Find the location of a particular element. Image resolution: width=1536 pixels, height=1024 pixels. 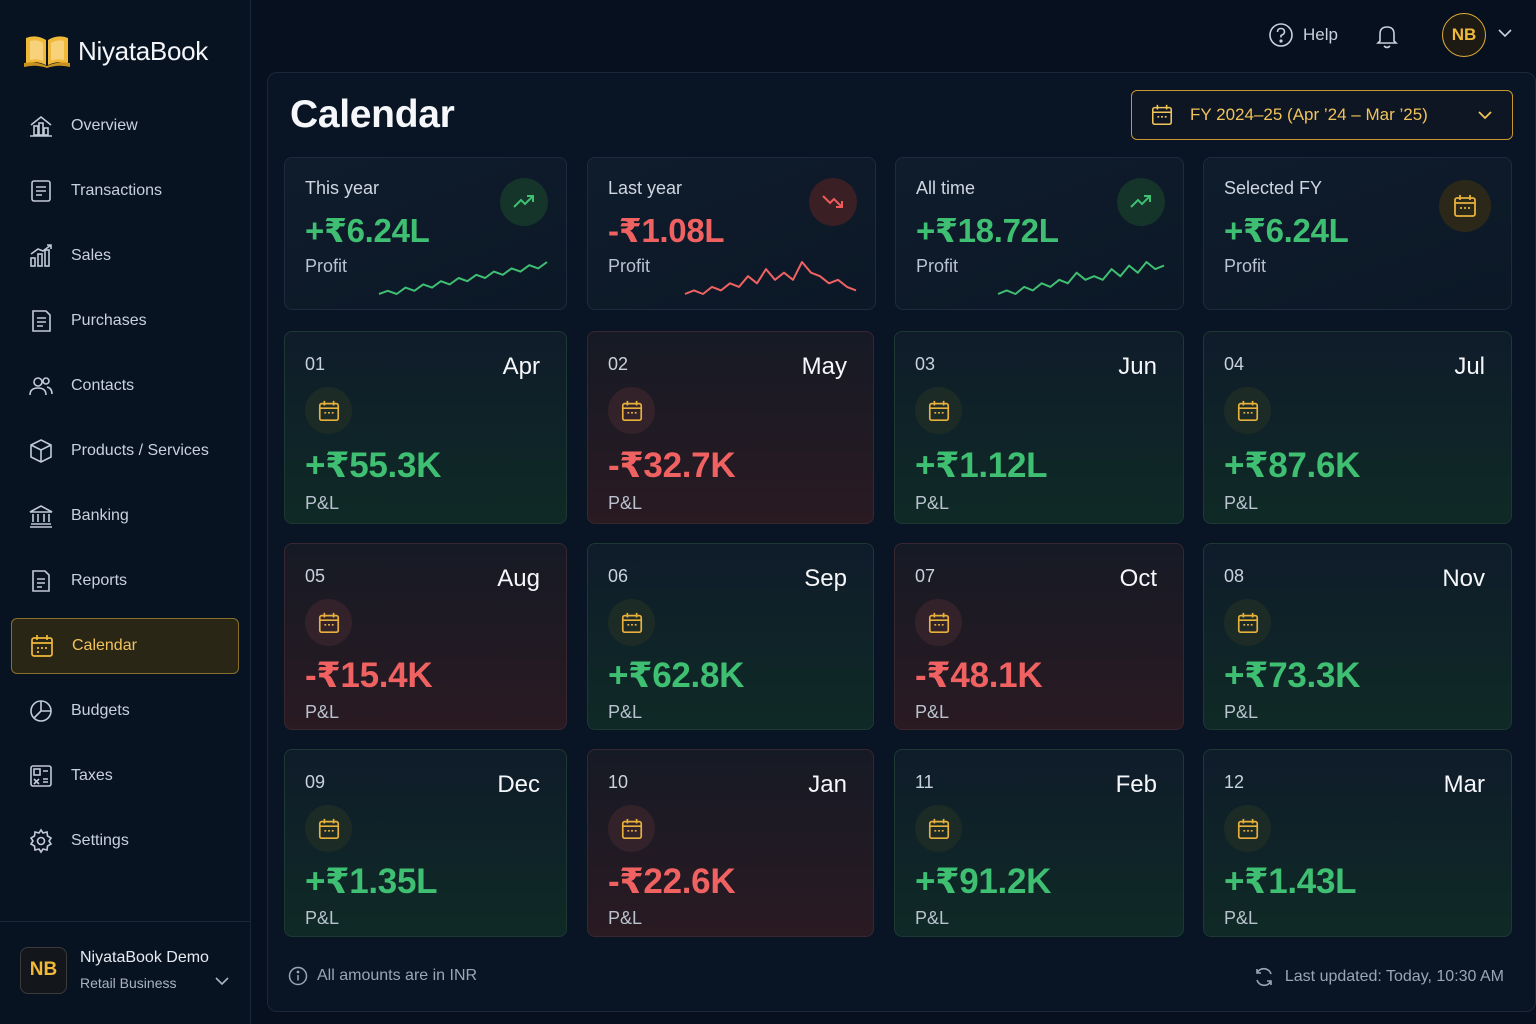

sidebar-item-banking: Banking is located at coordinates (125, 516).